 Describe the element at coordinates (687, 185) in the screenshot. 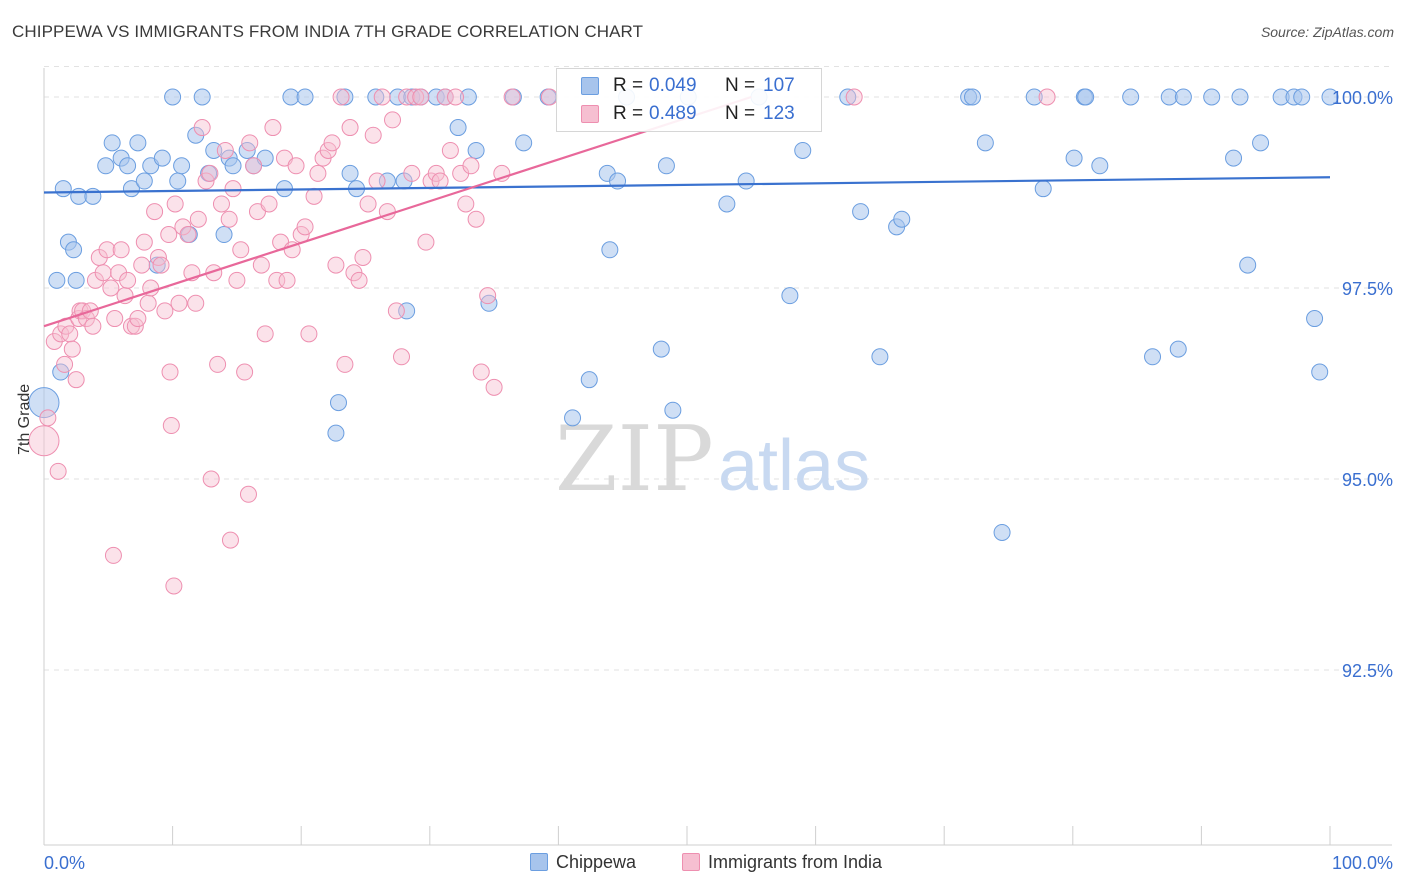

I see `chippewa-trend-line` at that location.